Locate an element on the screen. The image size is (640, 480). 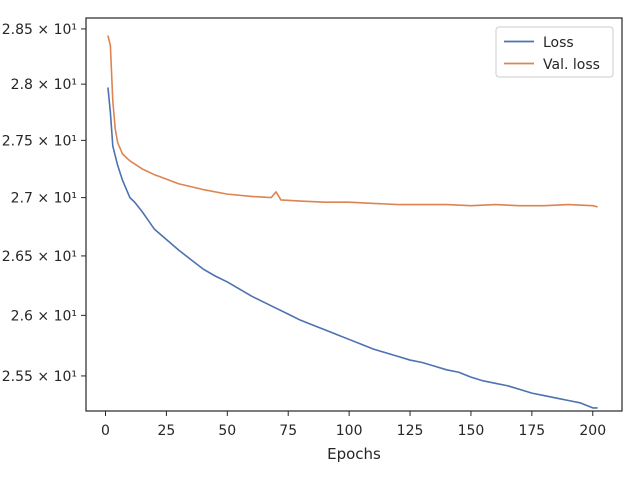
x-tick-label: 125 is located at coordinates (410, 431).